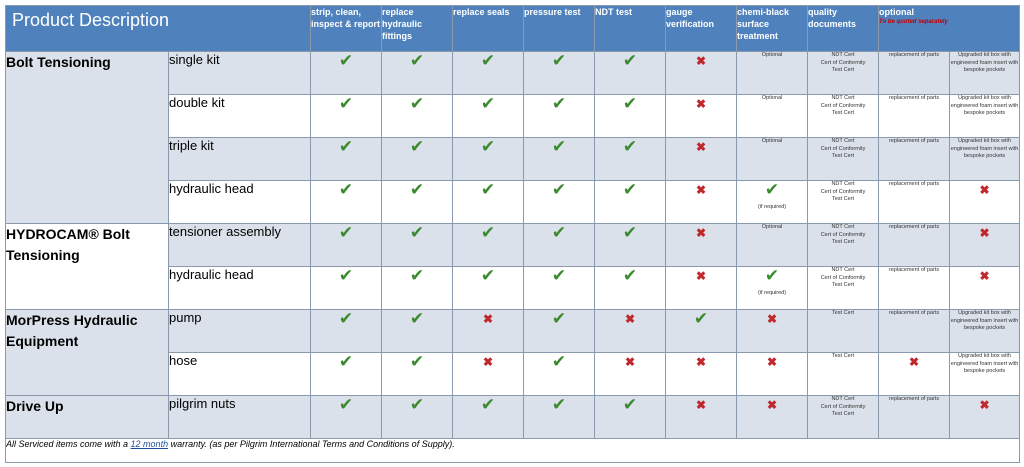 Image resolution: width=1024 pixels, height=467 pixels. I want to click on item-label: pump, so click(239, 331).